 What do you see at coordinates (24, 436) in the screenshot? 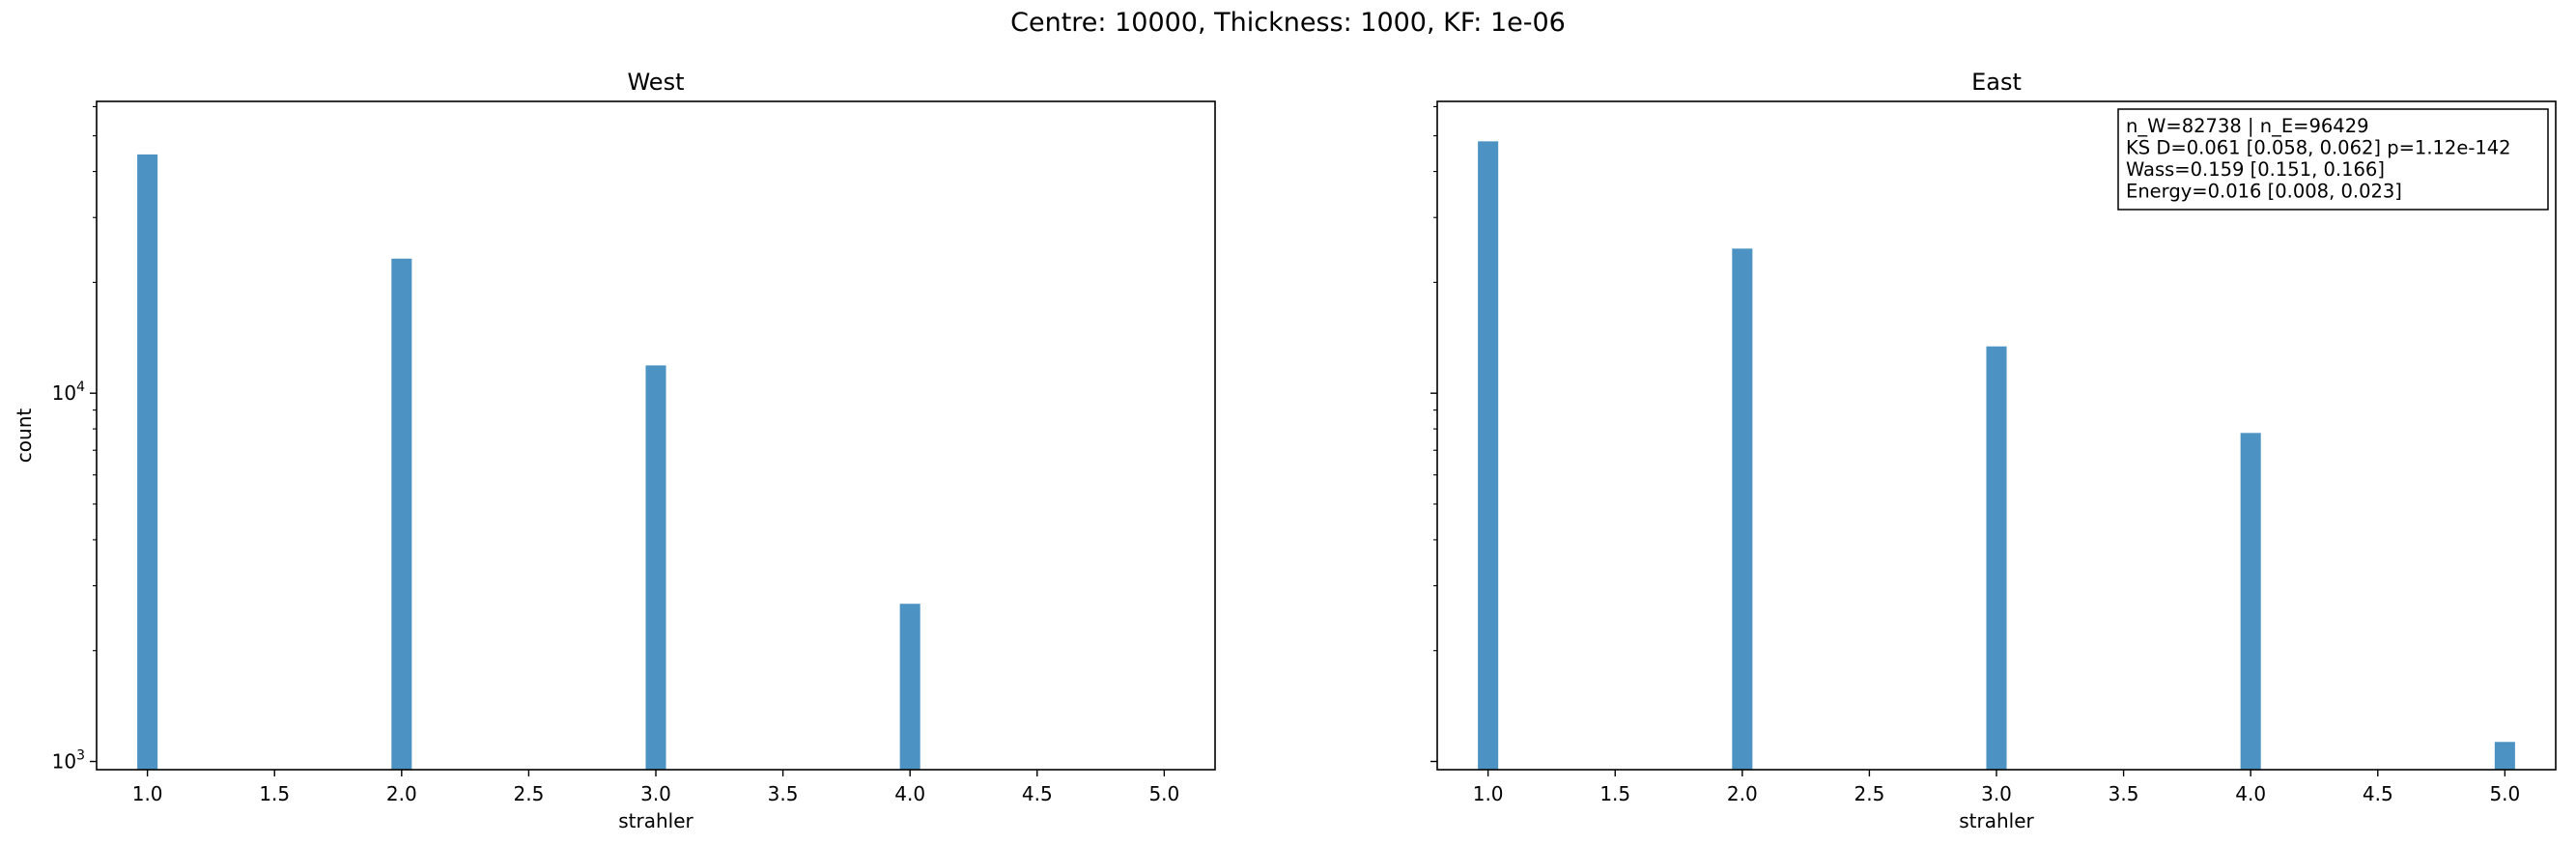
I see `y-axis-label: count` at bounding box center [24, 436].